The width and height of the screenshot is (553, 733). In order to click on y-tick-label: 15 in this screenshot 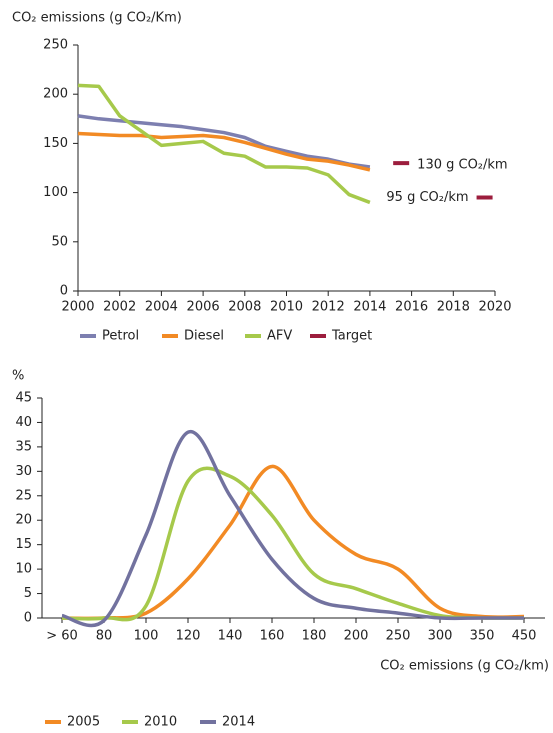, I will do `click(23, 544)`.